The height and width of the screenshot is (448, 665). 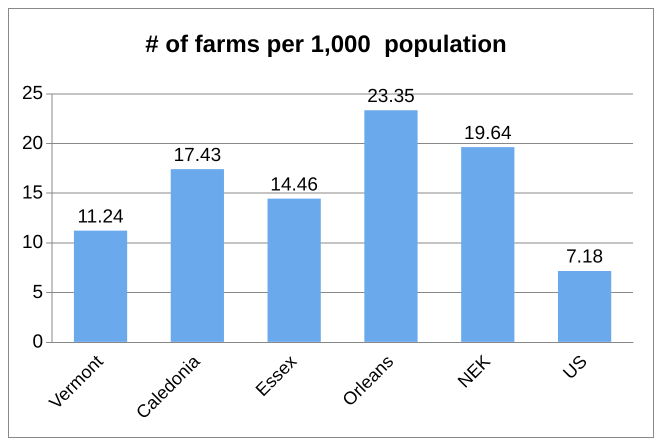 I want to click on data-label: 17.43, so click(x=198, y=155).